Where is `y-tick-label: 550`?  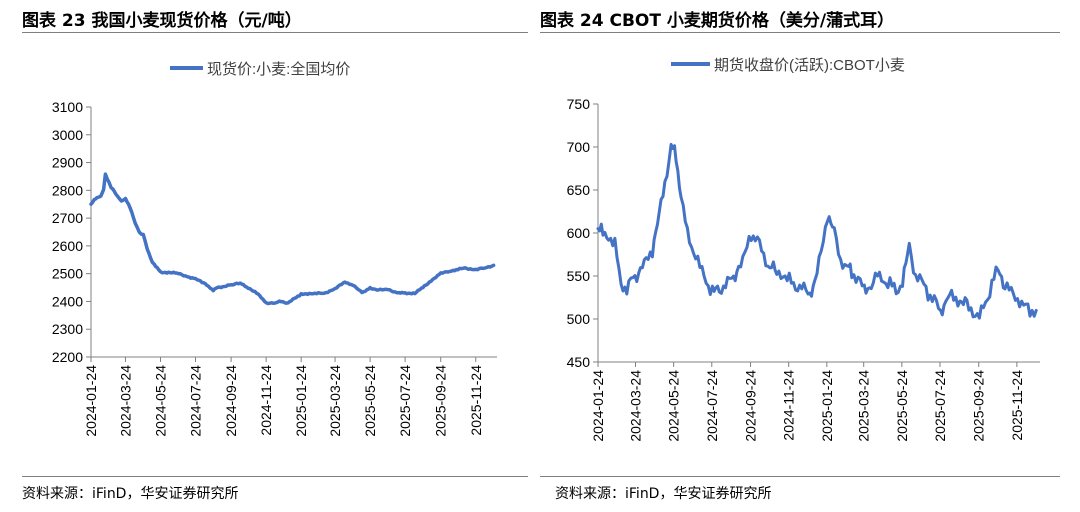
y-tick-label: 550 is located at coordinates (579, 276).